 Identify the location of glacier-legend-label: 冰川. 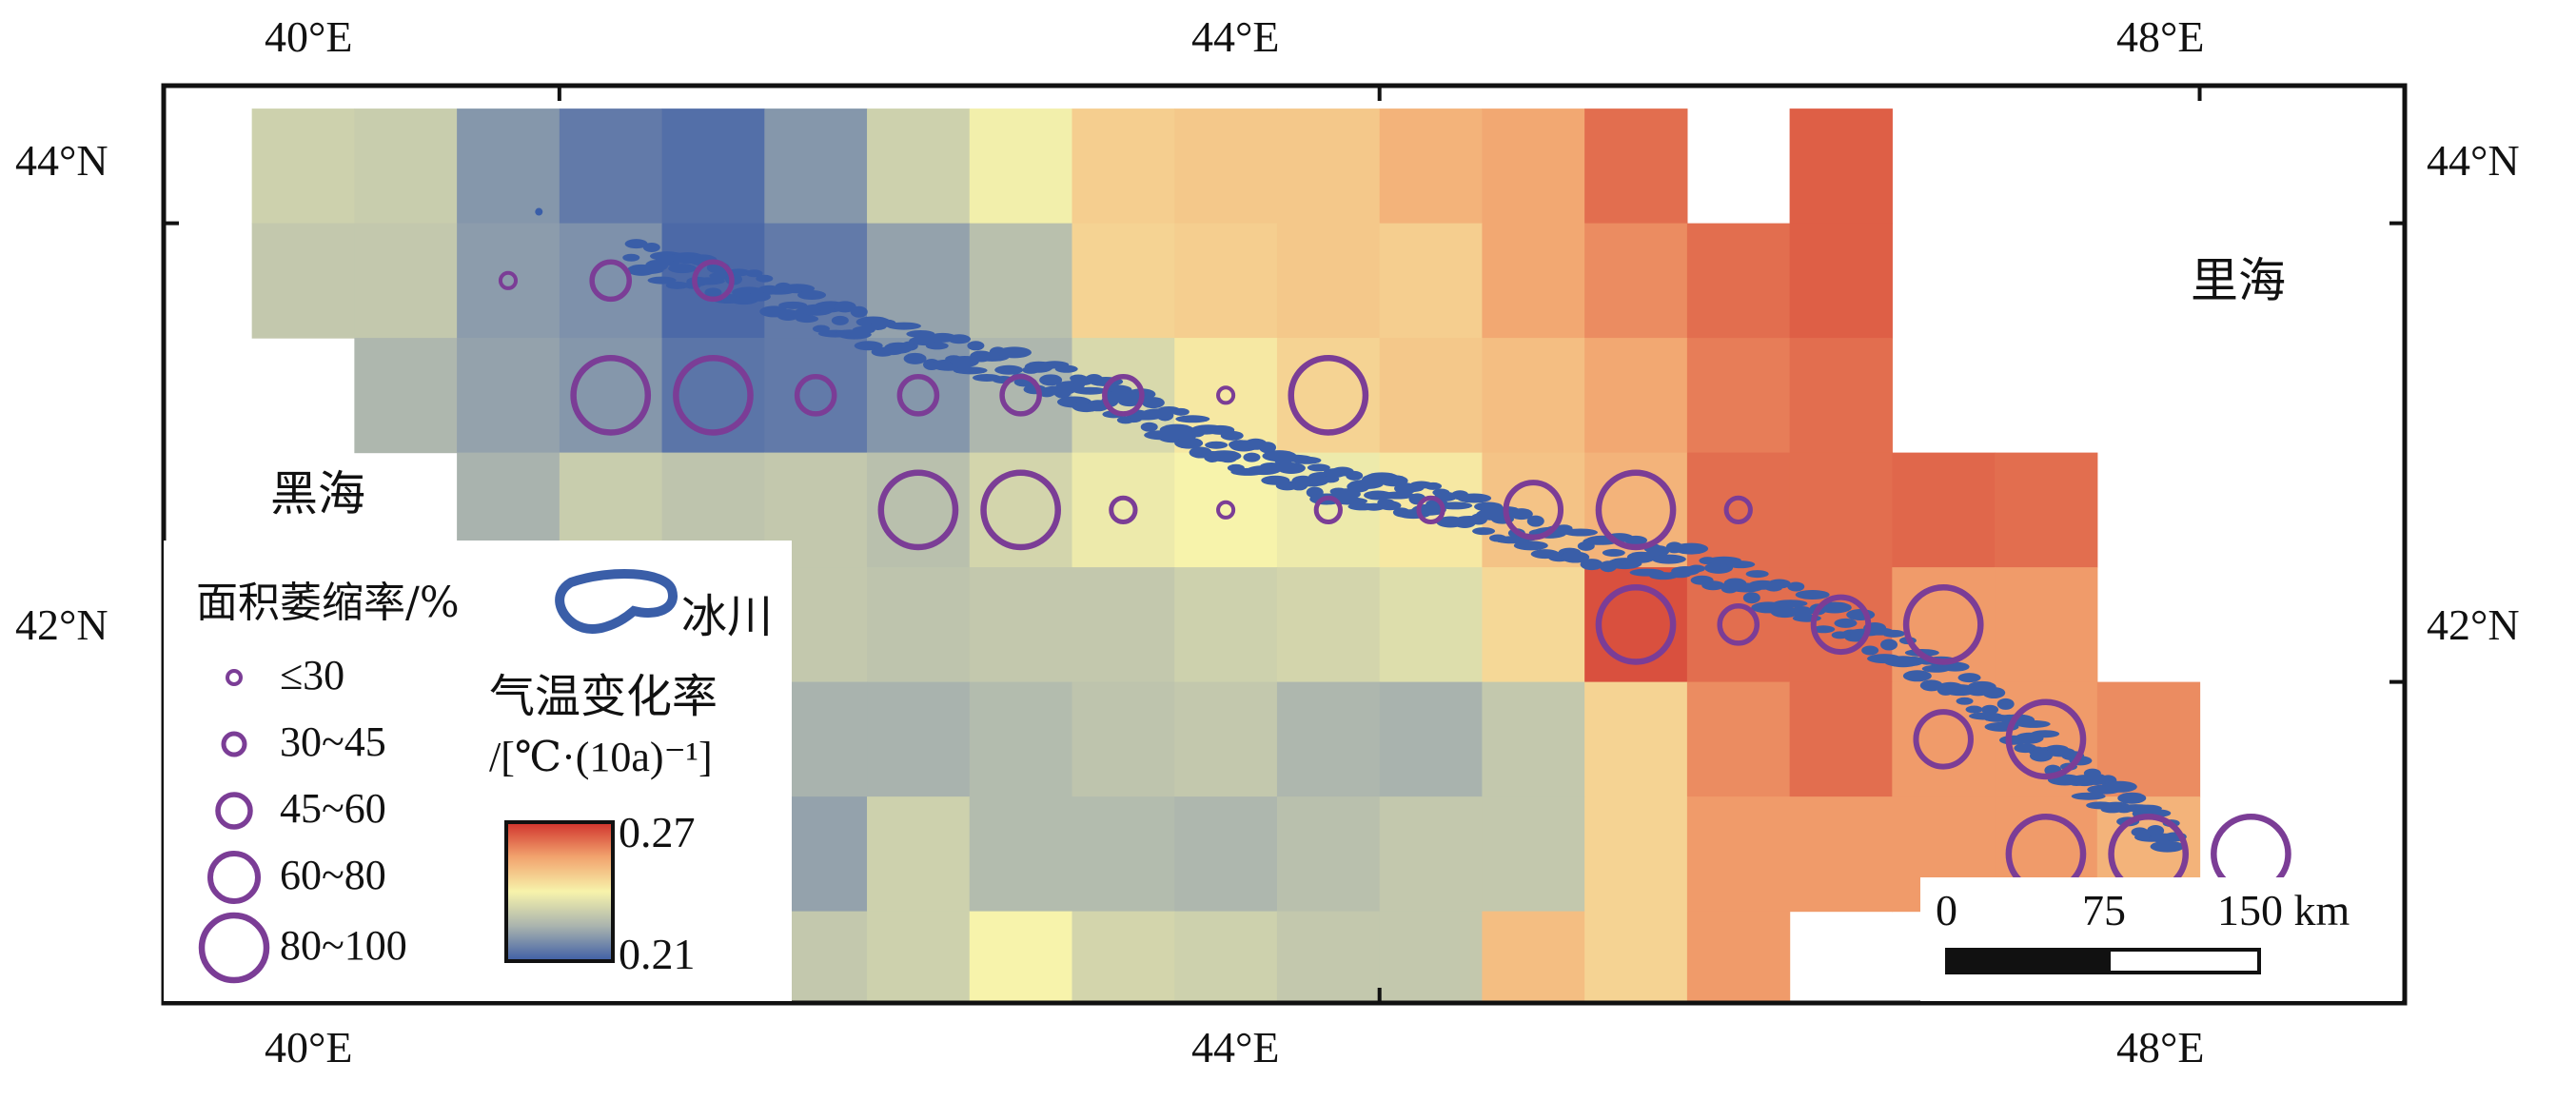
(727, 616).